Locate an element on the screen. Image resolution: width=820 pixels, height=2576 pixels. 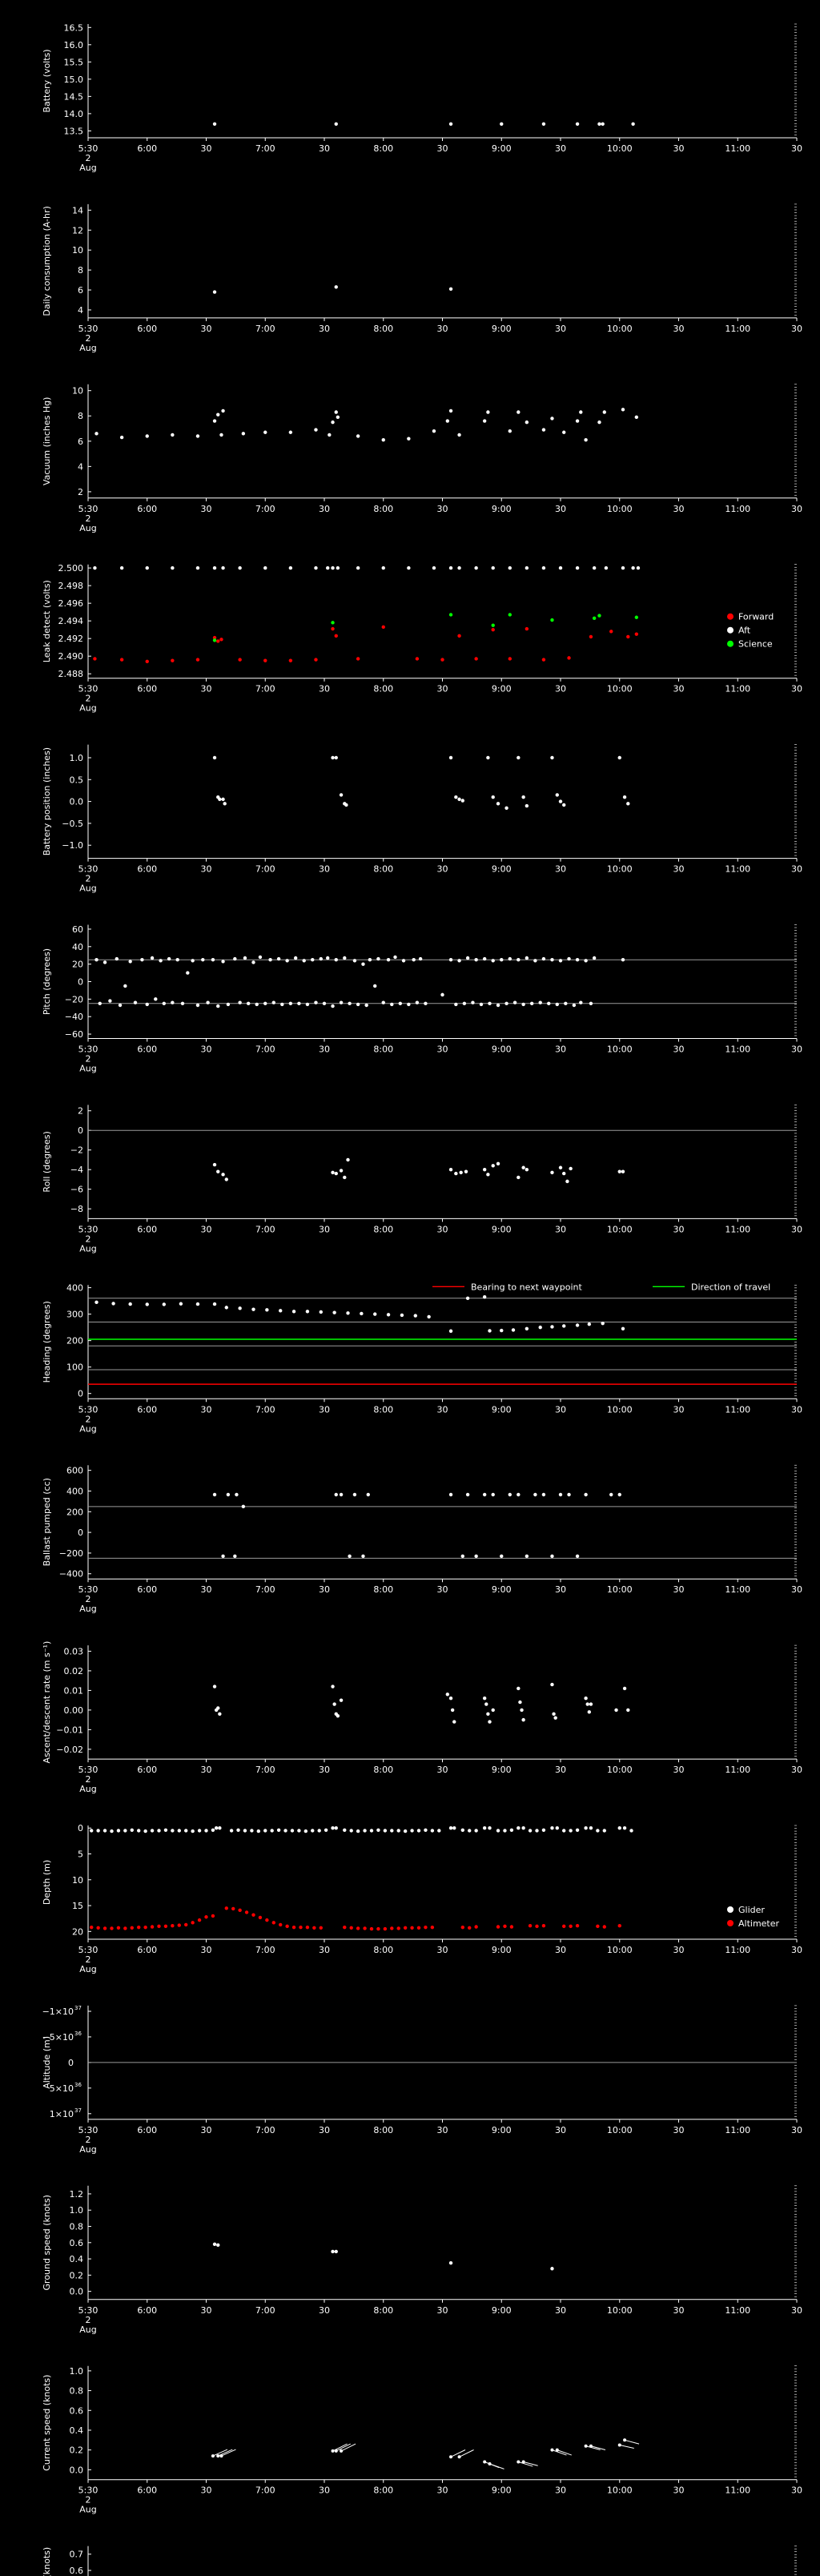
y-tick-label: 13.5 is located at coordinates (74, 131).